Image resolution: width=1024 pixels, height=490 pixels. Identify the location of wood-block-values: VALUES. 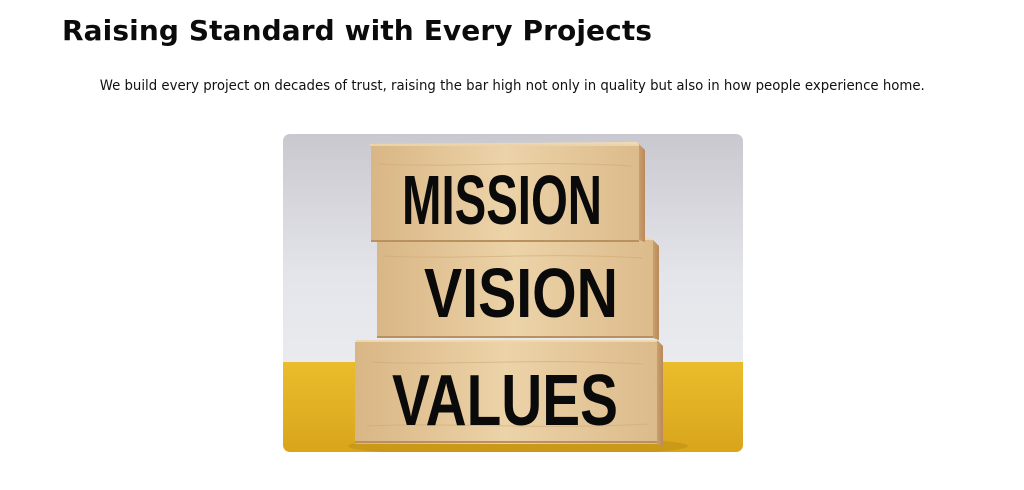
(509, 393).